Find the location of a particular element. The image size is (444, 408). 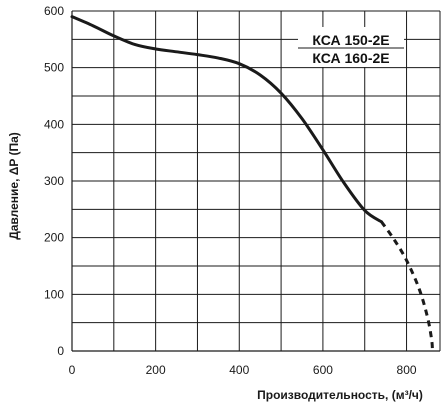

legend-item-1: КСА 150-2Е is located at coordinates (350, 40).